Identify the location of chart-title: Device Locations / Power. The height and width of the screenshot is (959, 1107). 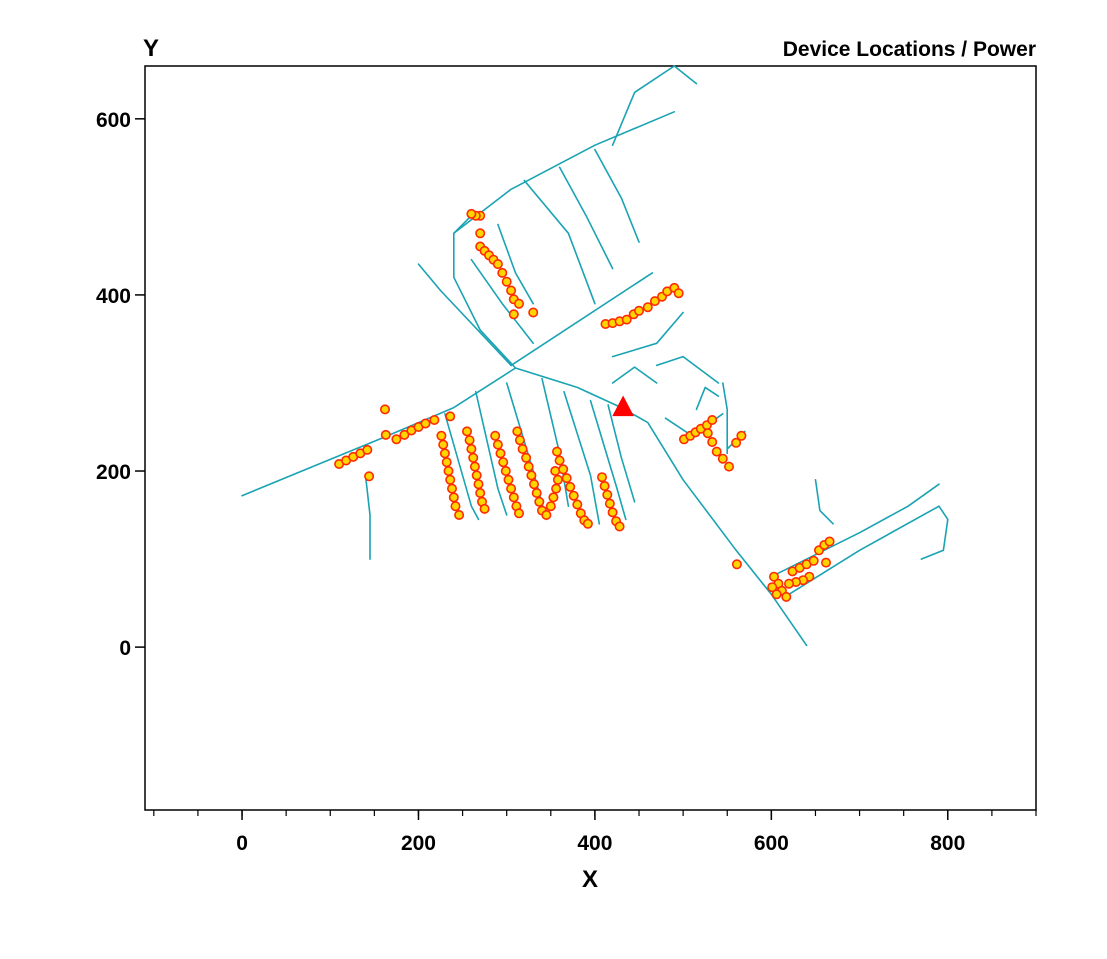
(909, 49).